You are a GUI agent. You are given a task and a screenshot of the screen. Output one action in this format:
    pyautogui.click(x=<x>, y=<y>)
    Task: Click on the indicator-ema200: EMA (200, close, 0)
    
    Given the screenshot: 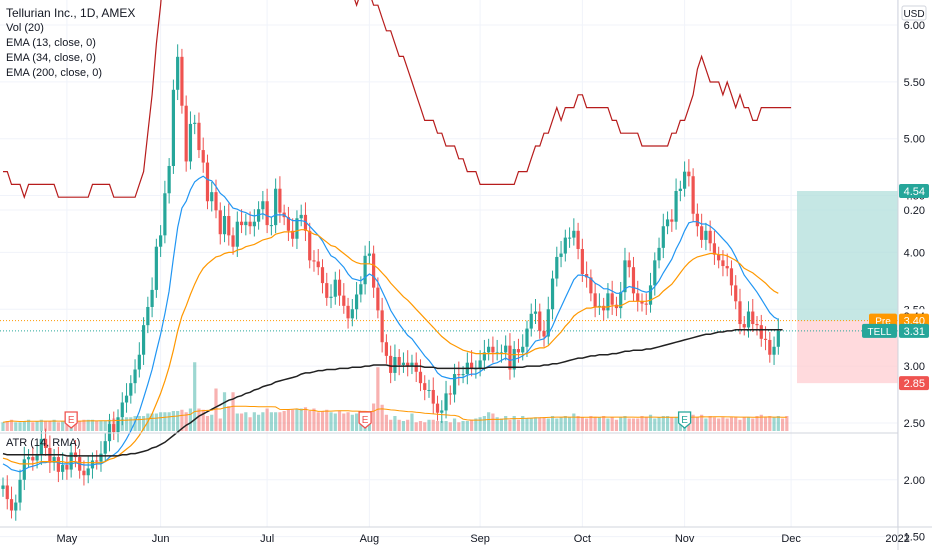 What is the action you would take?
    pyautogui.click(x=54, y=73)
    